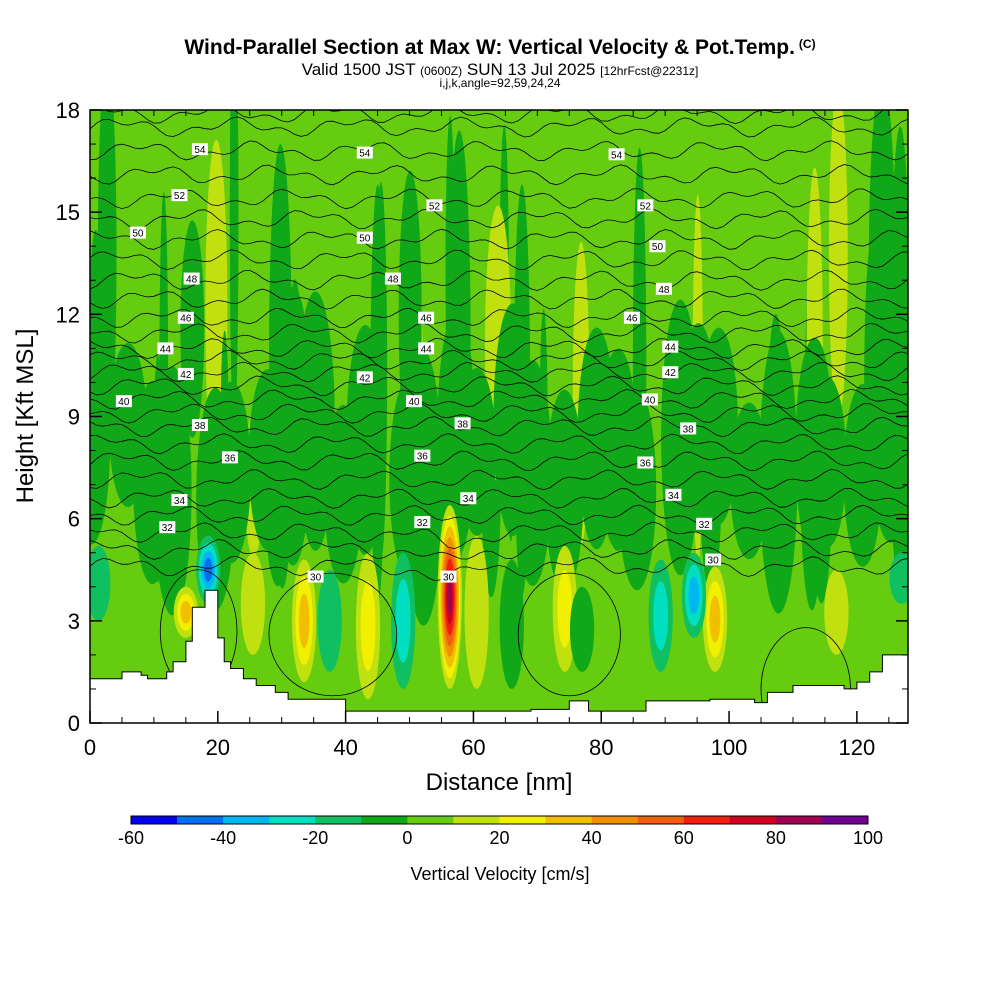 The width and height of the screenshot is (1000, 1000). Describe the element at coordinates (358, 69) in the screenshot. I see `valid-prefix: Valid 1500 JST` at that location.